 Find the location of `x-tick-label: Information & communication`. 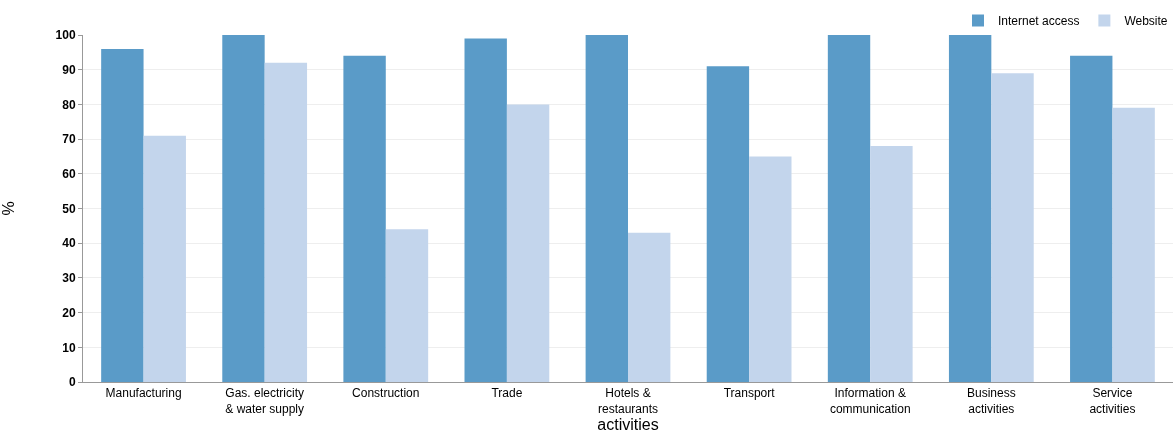

x-tick-label: Information & communication is located at coordinates (870, 401).